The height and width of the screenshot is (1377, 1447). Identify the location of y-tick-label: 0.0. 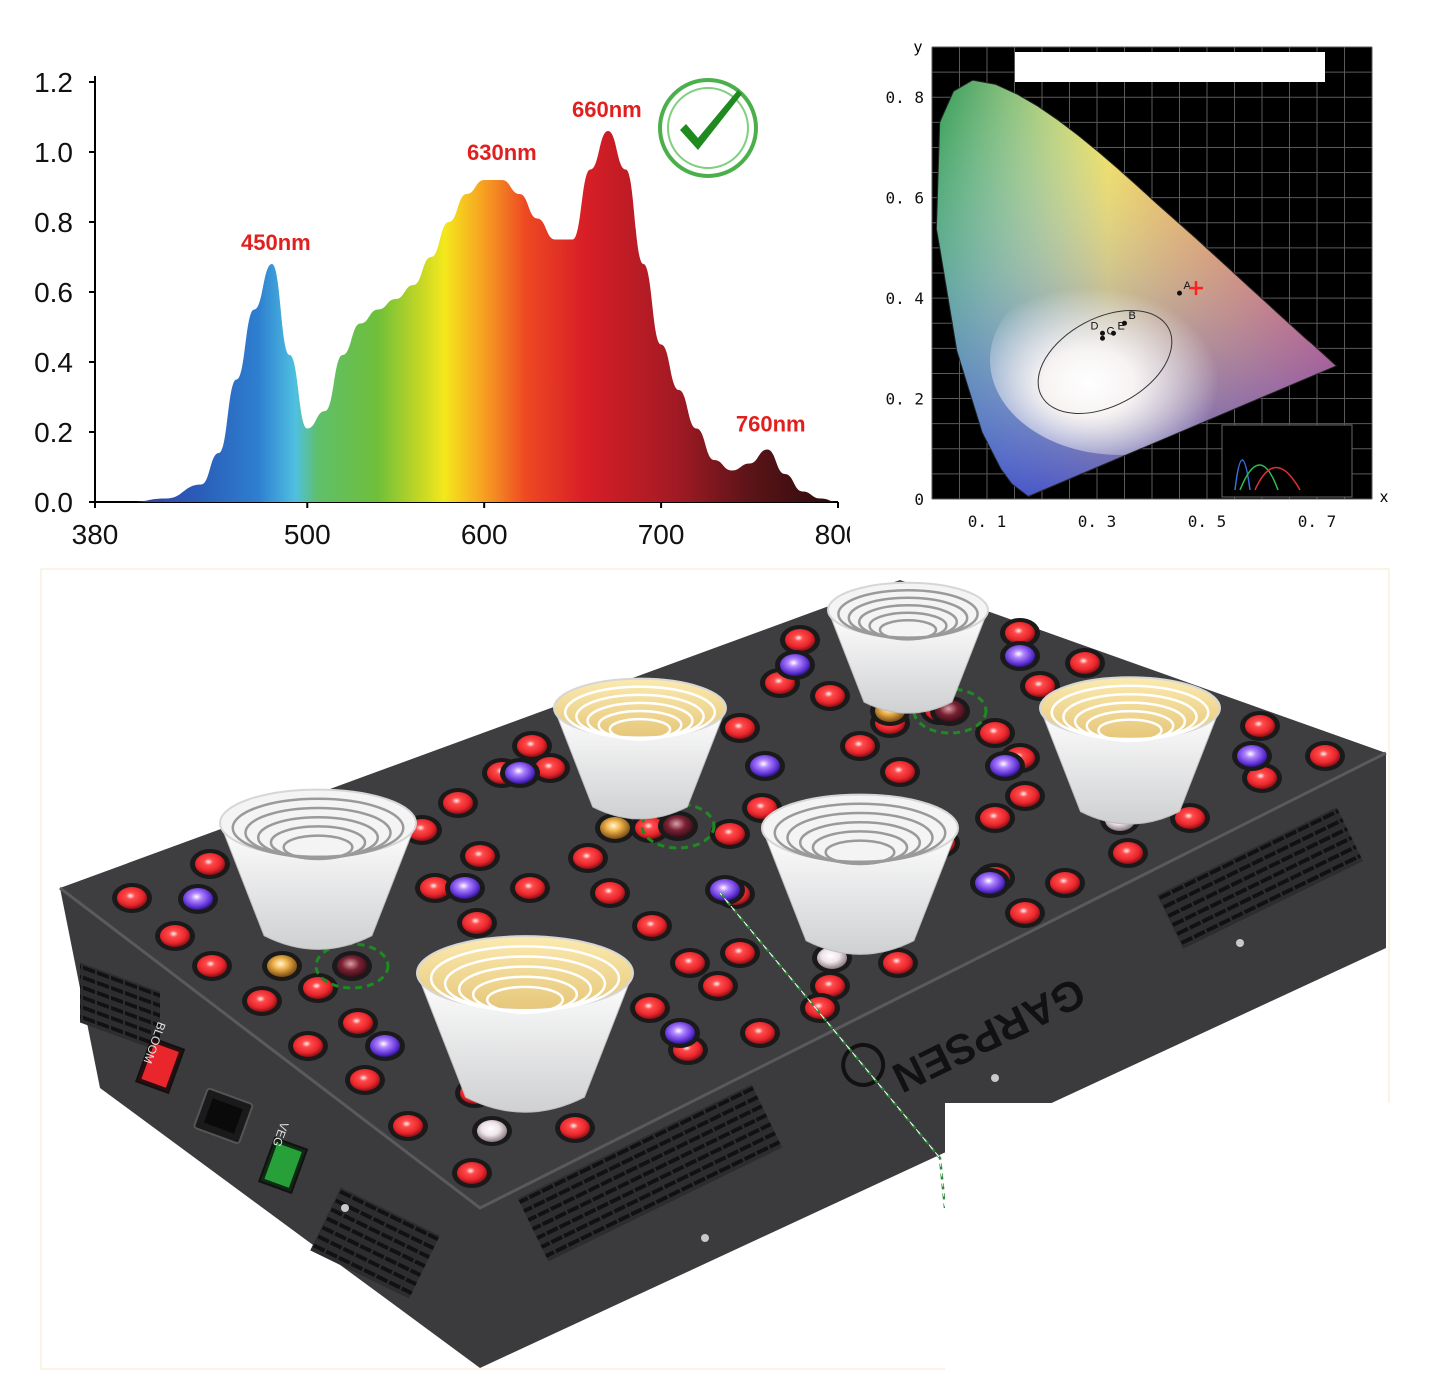
(53, 502).